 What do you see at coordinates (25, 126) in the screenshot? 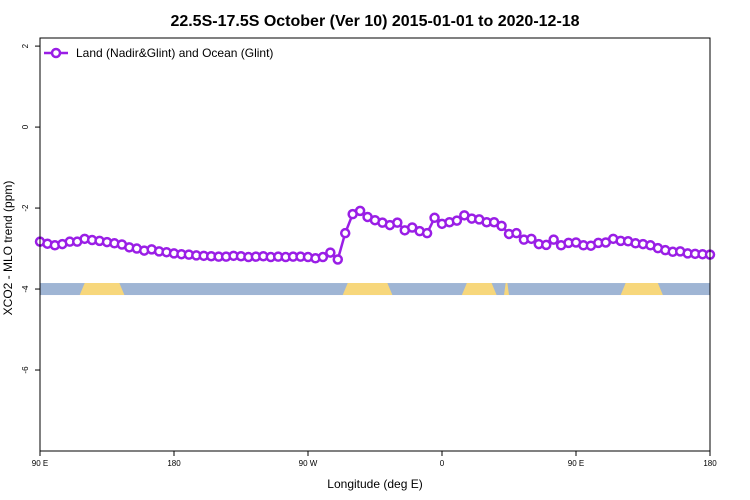
I see `y-tick-label-1: 0` at bounding box center [25, 126].